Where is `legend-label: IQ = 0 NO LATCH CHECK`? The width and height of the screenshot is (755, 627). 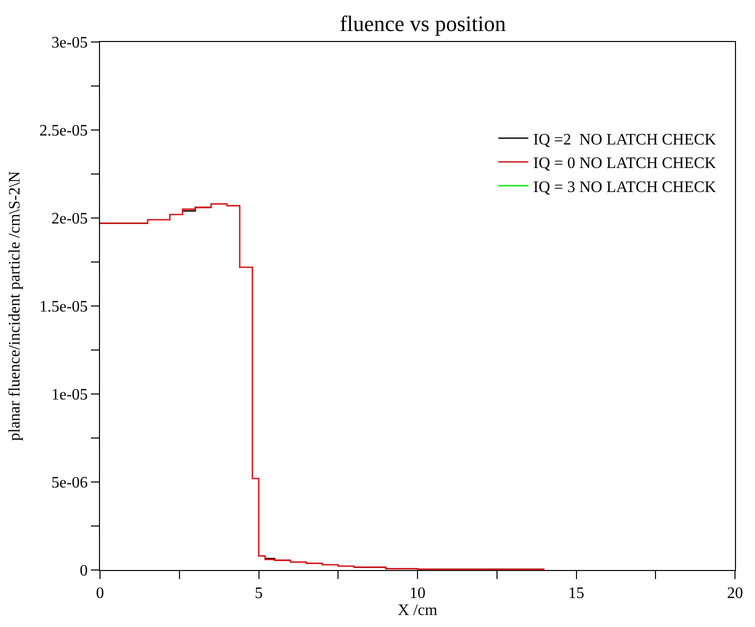 legend-label: IQ = 0 NO LATCH CHECK is located at coordinates (625, 163).